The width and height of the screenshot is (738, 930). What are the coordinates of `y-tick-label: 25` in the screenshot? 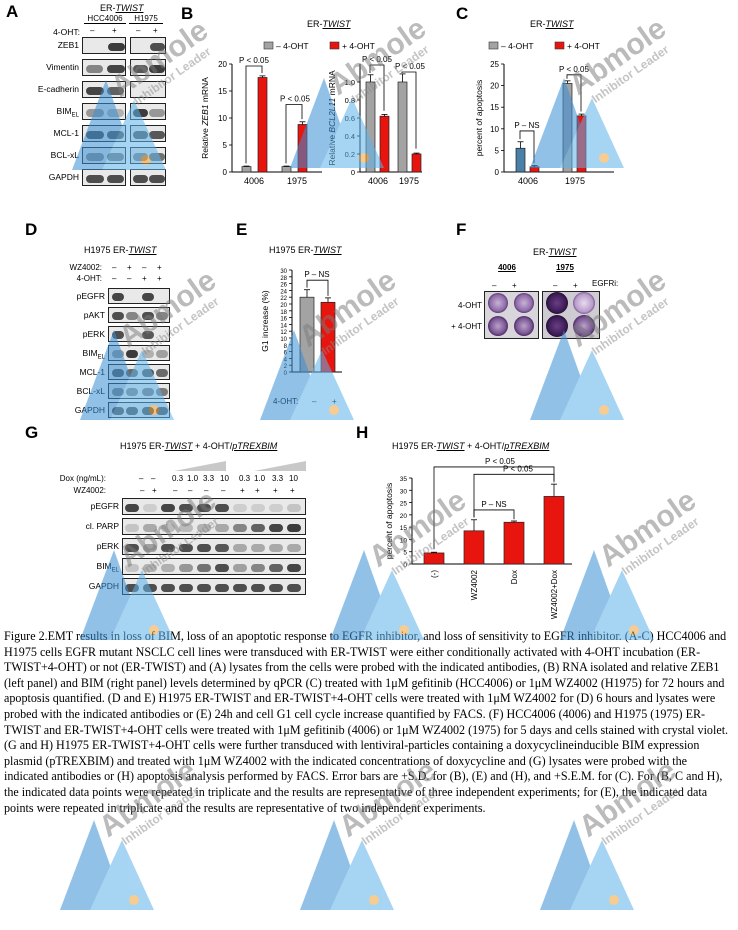 It's located at (404, 504).